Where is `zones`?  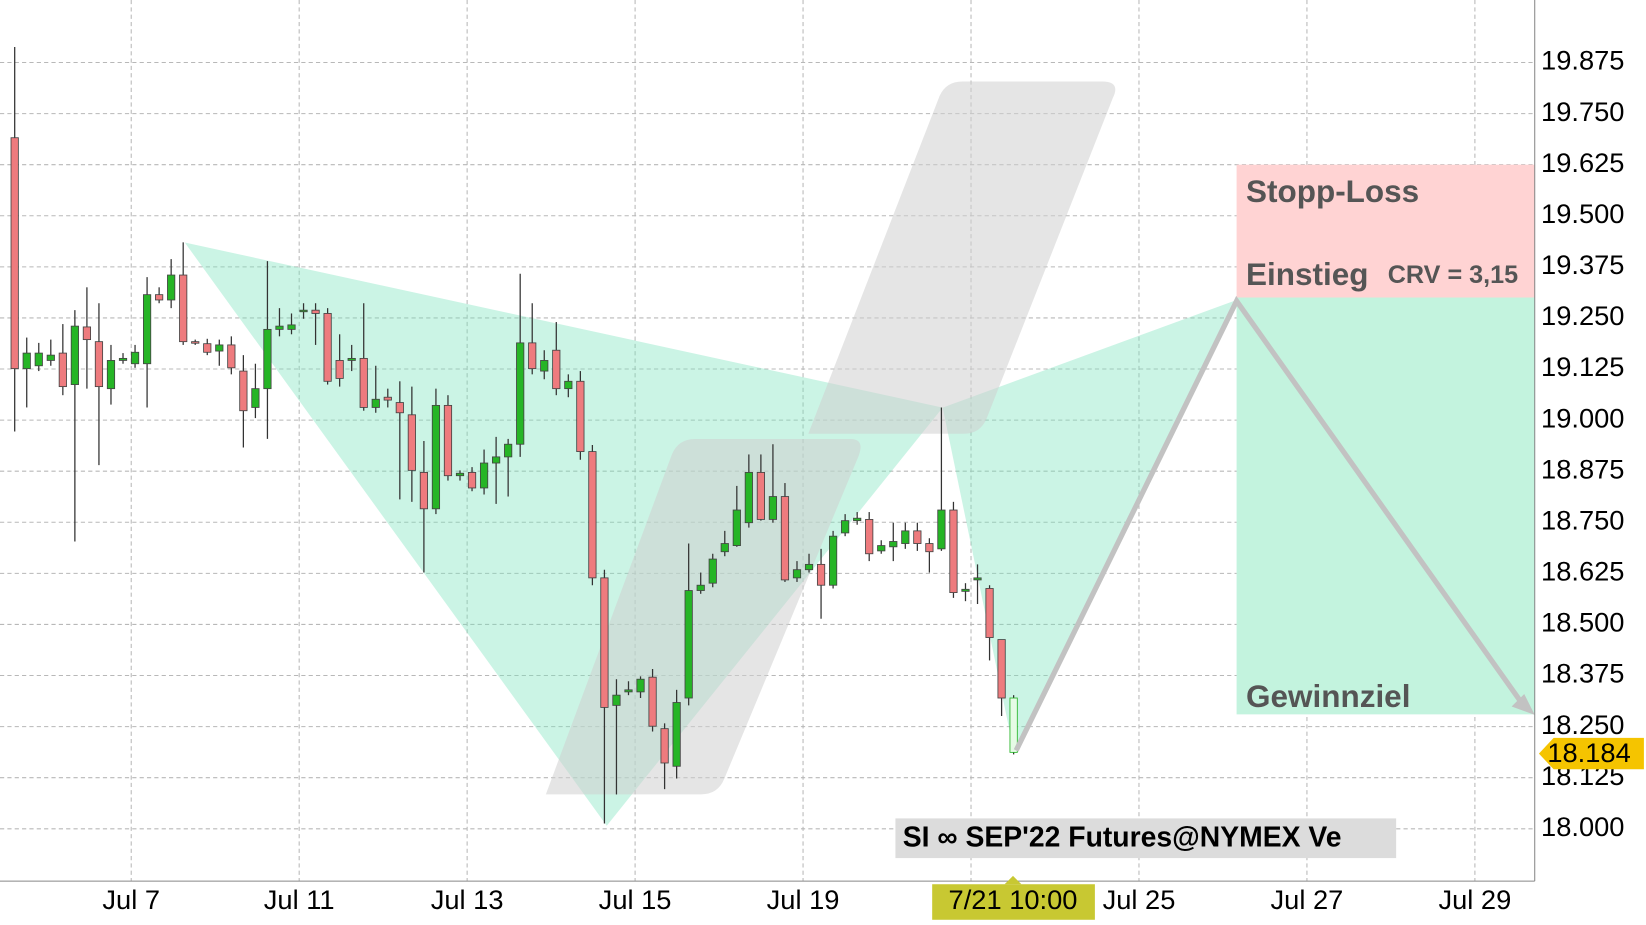 zones is located at coordinates (1385, 439).